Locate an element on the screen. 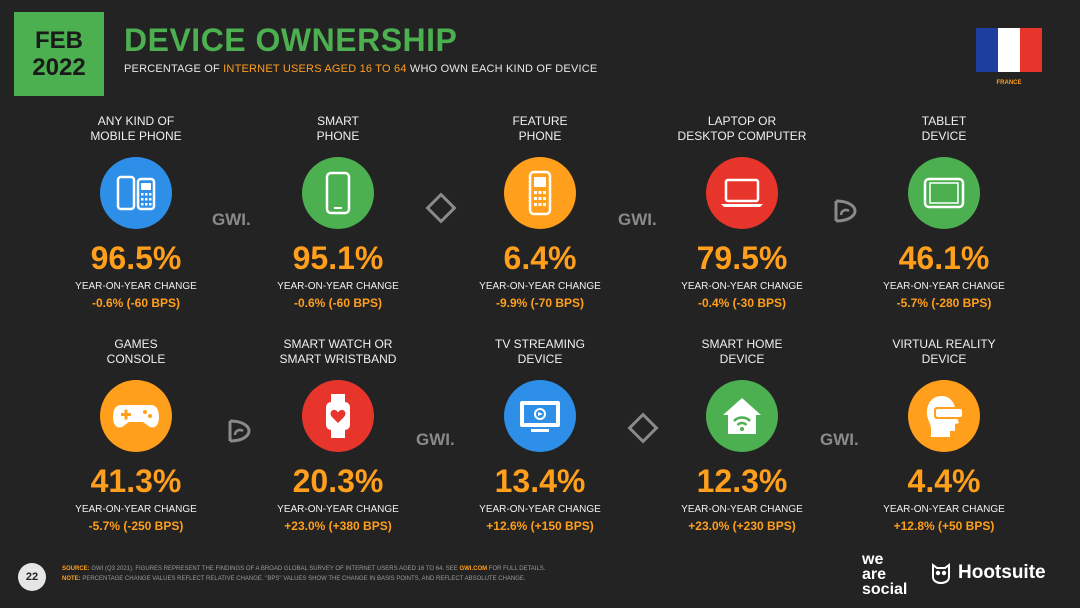 The image size is (1080, 608). yoy-change: +12.6% (+150 BPS) is located at coordinates (540, 526).